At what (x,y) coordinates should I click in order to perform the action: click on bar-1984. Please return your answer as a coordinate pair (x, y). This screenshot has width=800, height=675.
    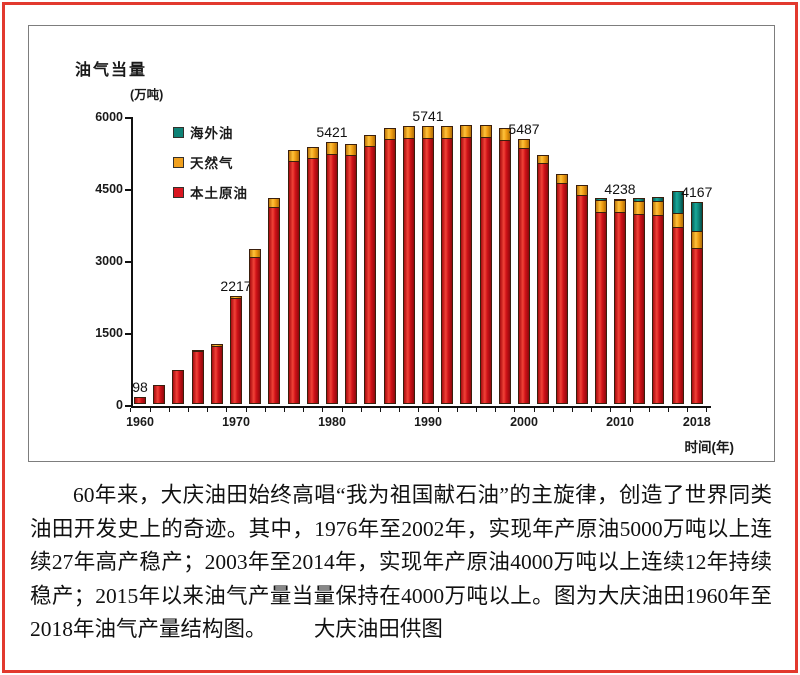
    Looking at the image, I should click on (370, 269).